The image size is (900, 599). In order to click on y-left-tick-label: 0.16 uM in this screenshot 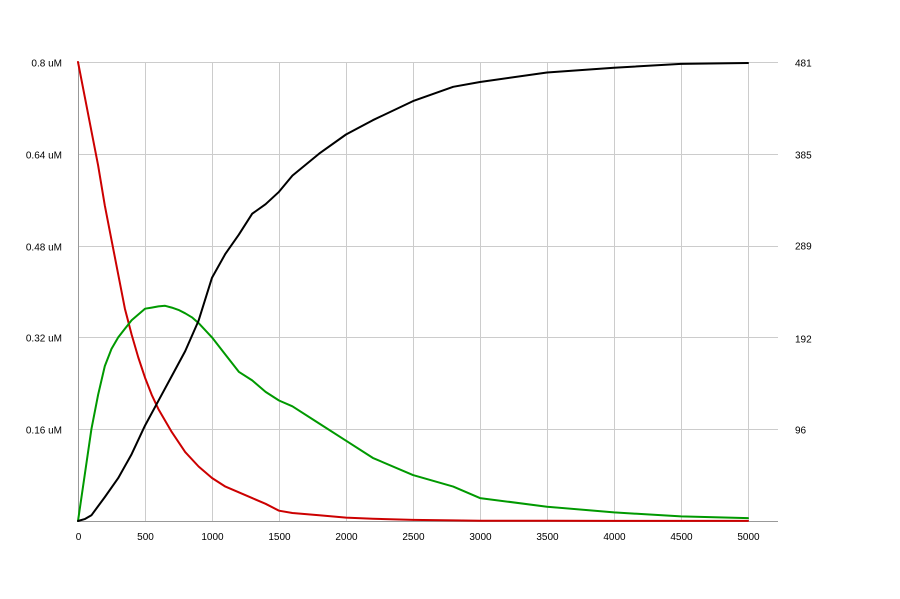, I will do `click(44, 431)`.